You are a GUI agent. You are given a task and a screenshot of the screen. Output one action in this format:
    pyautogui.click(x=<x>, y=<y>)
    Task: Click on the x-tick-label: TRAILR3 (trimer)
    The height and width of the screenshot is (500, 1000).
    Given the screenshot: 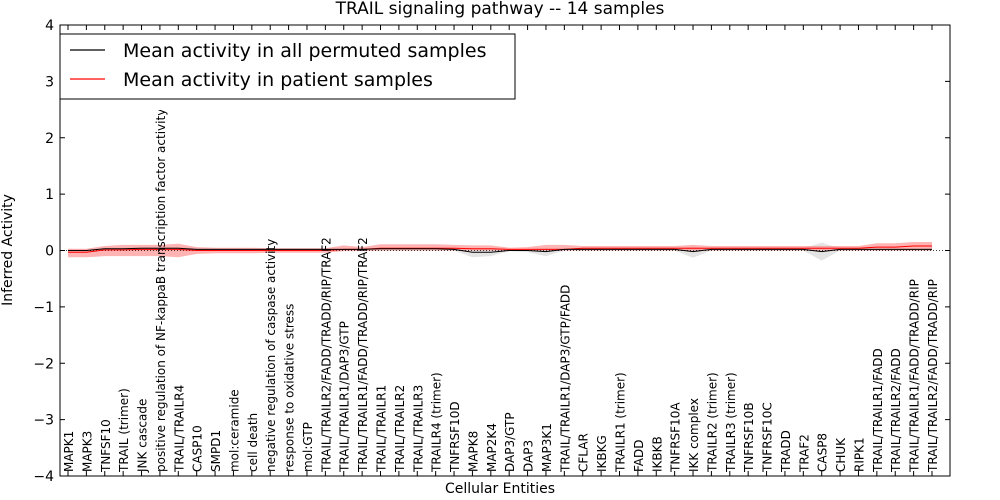 What is the action you would take?
    pyautogui.click(x=731, y=422)
    